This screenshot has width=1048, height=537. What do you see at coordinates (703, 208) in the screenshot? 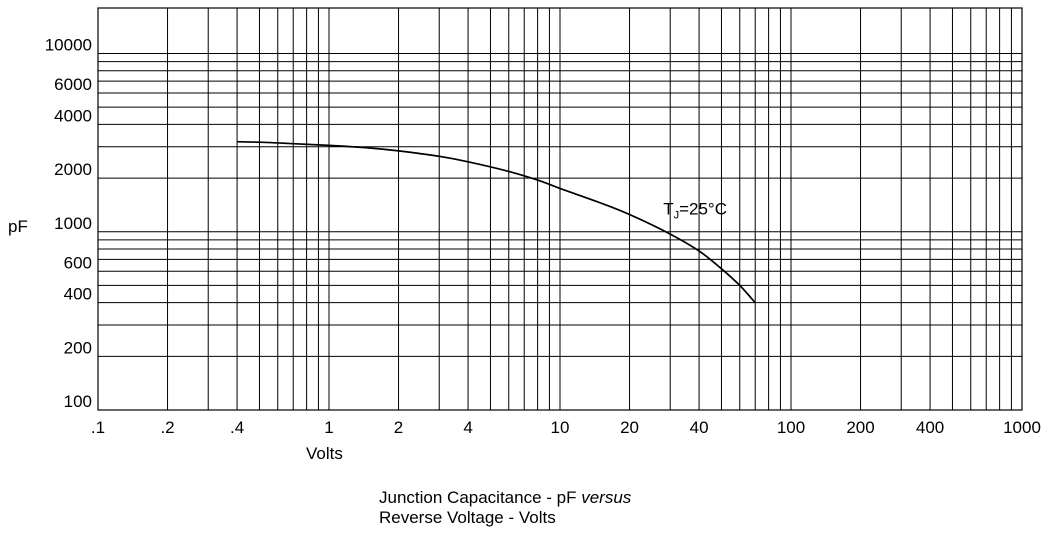
I see `annotation-rest: =25°C` at bounding box center [703, 208].